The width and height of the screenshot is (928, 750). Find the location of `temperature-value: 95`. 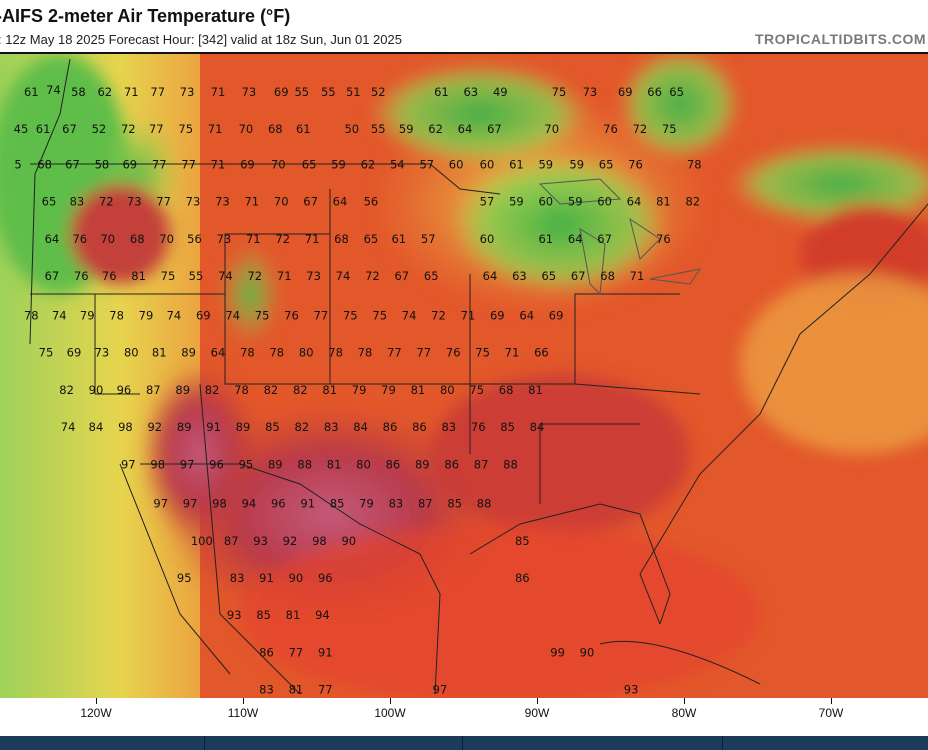

temperature-value: 95 is located at coordinates (246, 464).